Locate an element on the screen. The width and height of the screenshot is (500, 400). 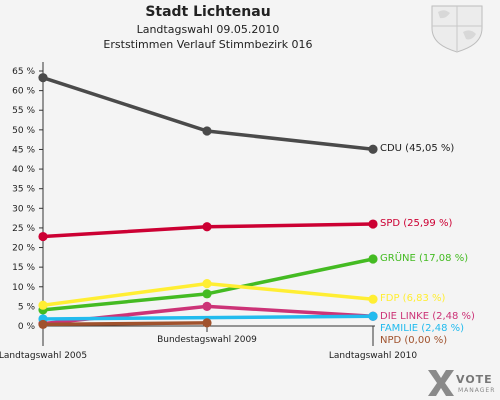
y-tick-label: 10 % is located at coordinates (23, 288).